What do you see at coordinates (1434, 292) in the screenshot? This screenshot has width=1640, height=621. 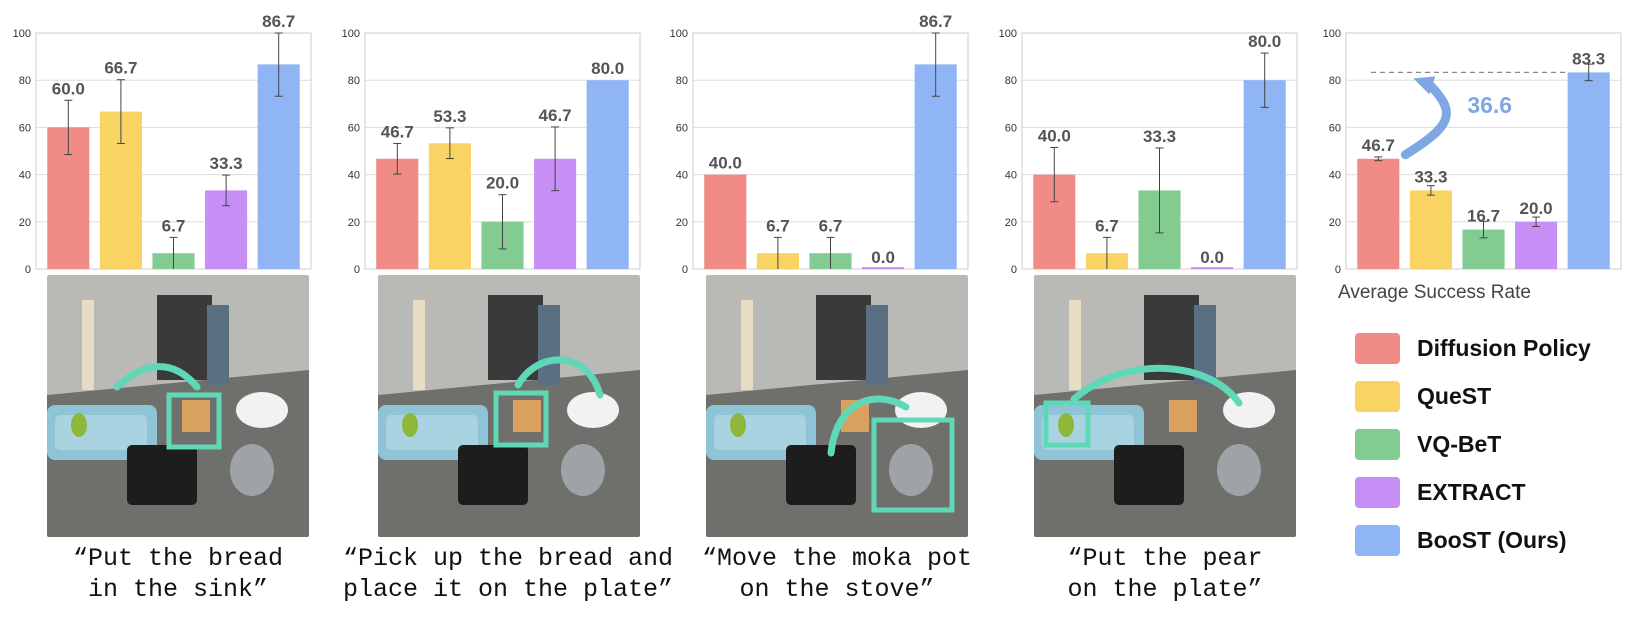 I see `average-chart-xlabel: Average Success Rate` at bounding box center [1434, 292].